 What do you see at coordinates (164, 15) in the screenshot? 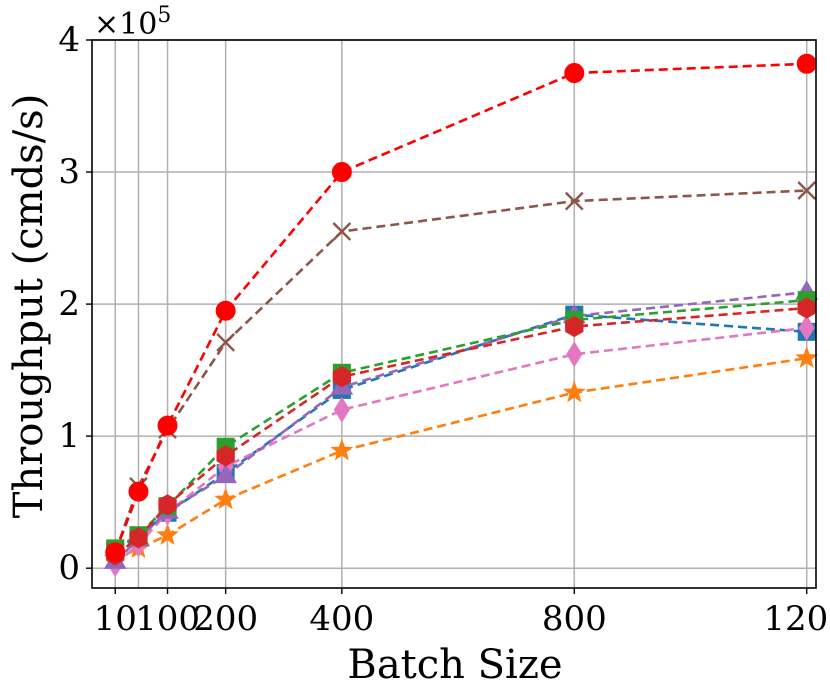
I see `y-multiplier-exponent: 5` at bounding box center [164, 15].